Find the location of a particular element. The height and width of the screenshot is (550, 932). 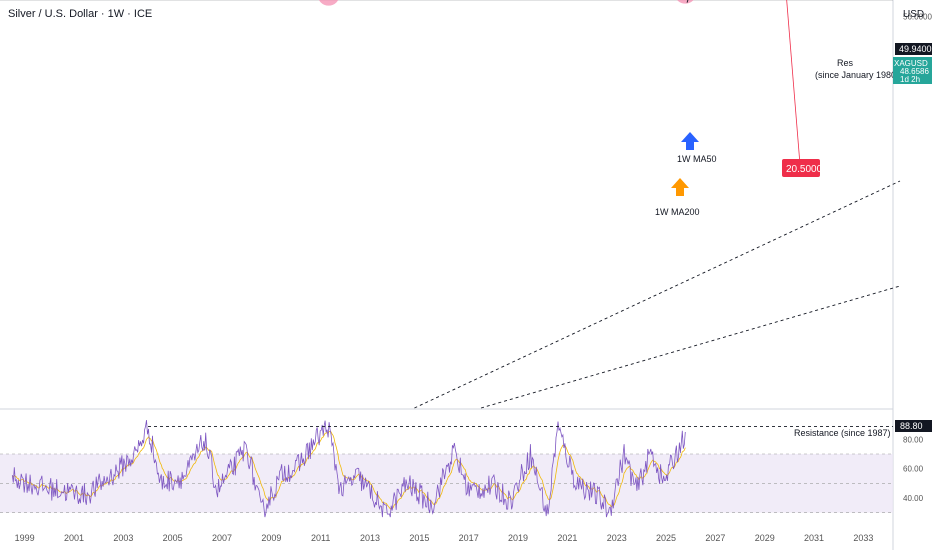

ma200-arrow-icon is located at coordinates (680, 187).